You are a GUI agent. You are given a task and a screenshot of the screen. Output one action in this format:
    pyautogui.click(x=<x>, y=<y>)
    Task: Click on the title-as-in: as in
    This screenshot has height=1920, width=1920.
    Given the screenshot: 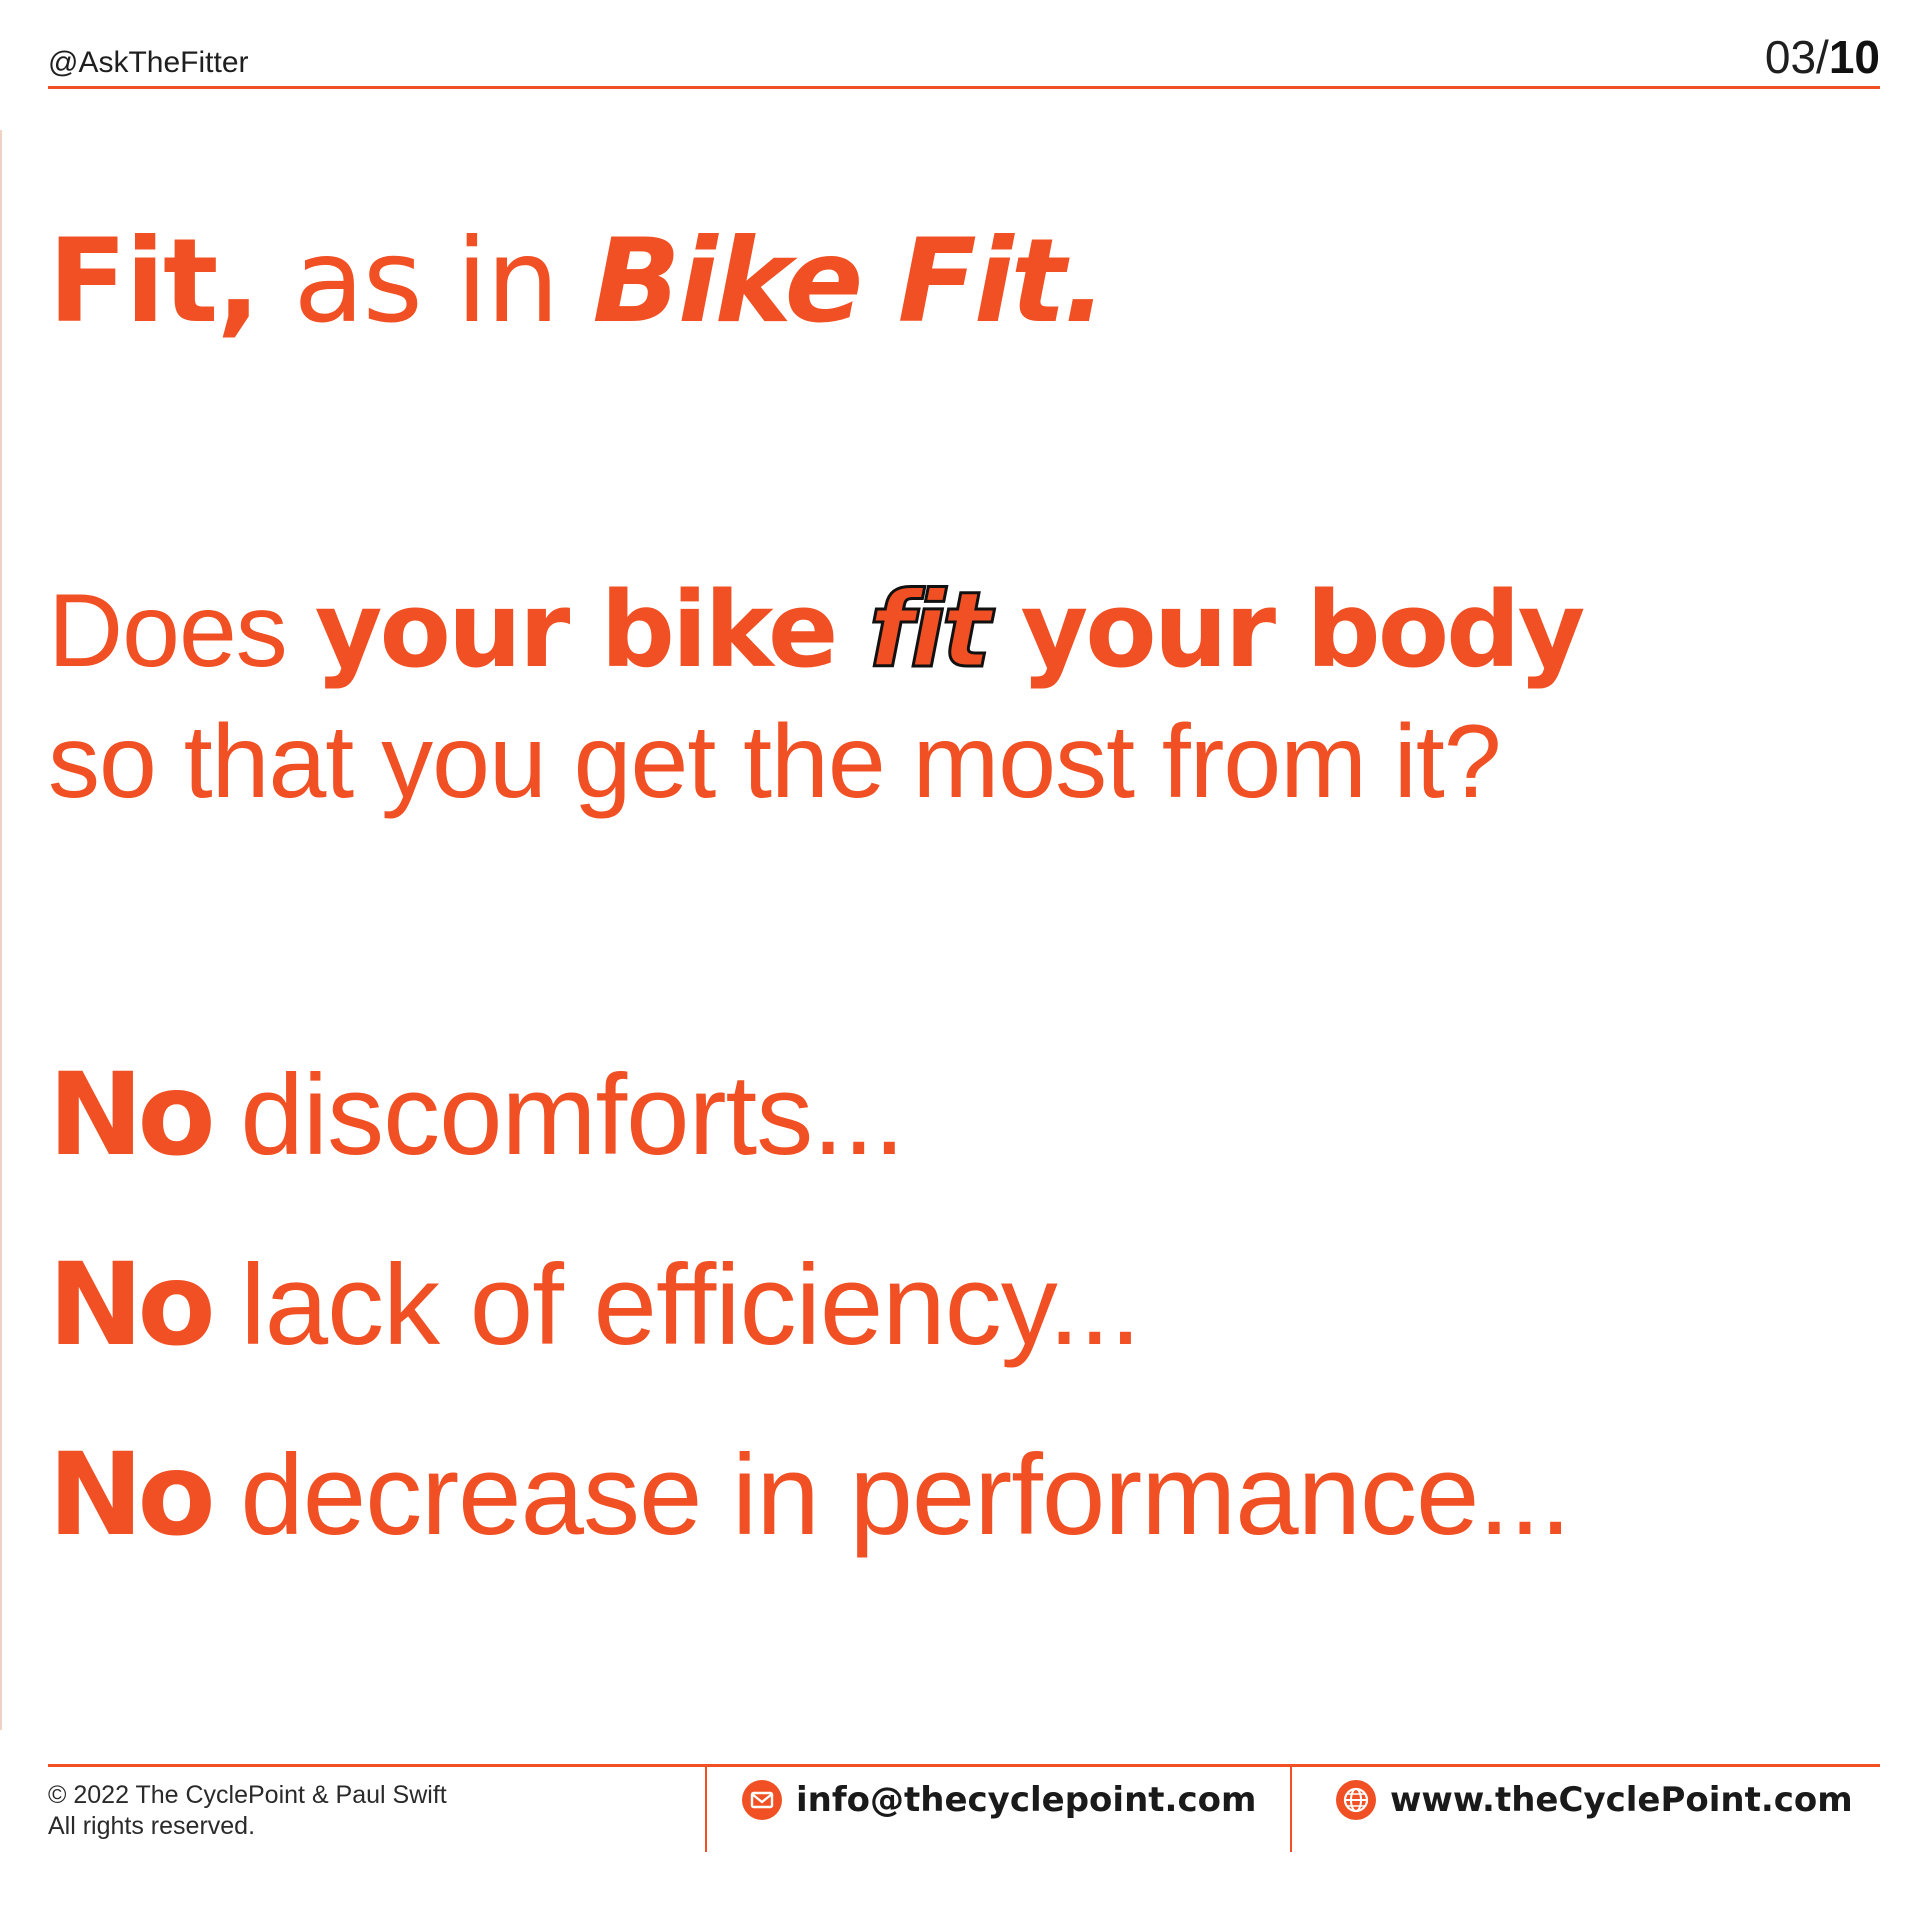 What is the action you would take?
    pyautogui.click(x=425, y=281)
    